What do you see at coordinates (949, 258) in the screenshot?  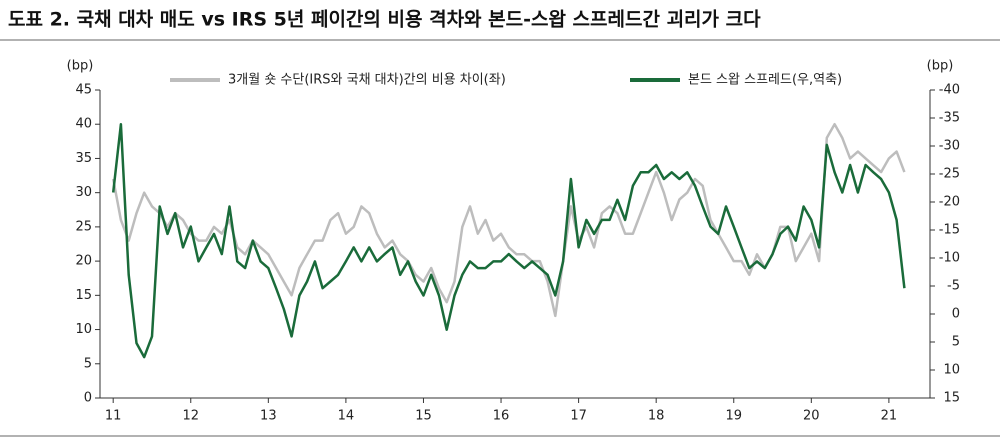 I see `y2-tick-label: -10` at bounding box center [949, 258].